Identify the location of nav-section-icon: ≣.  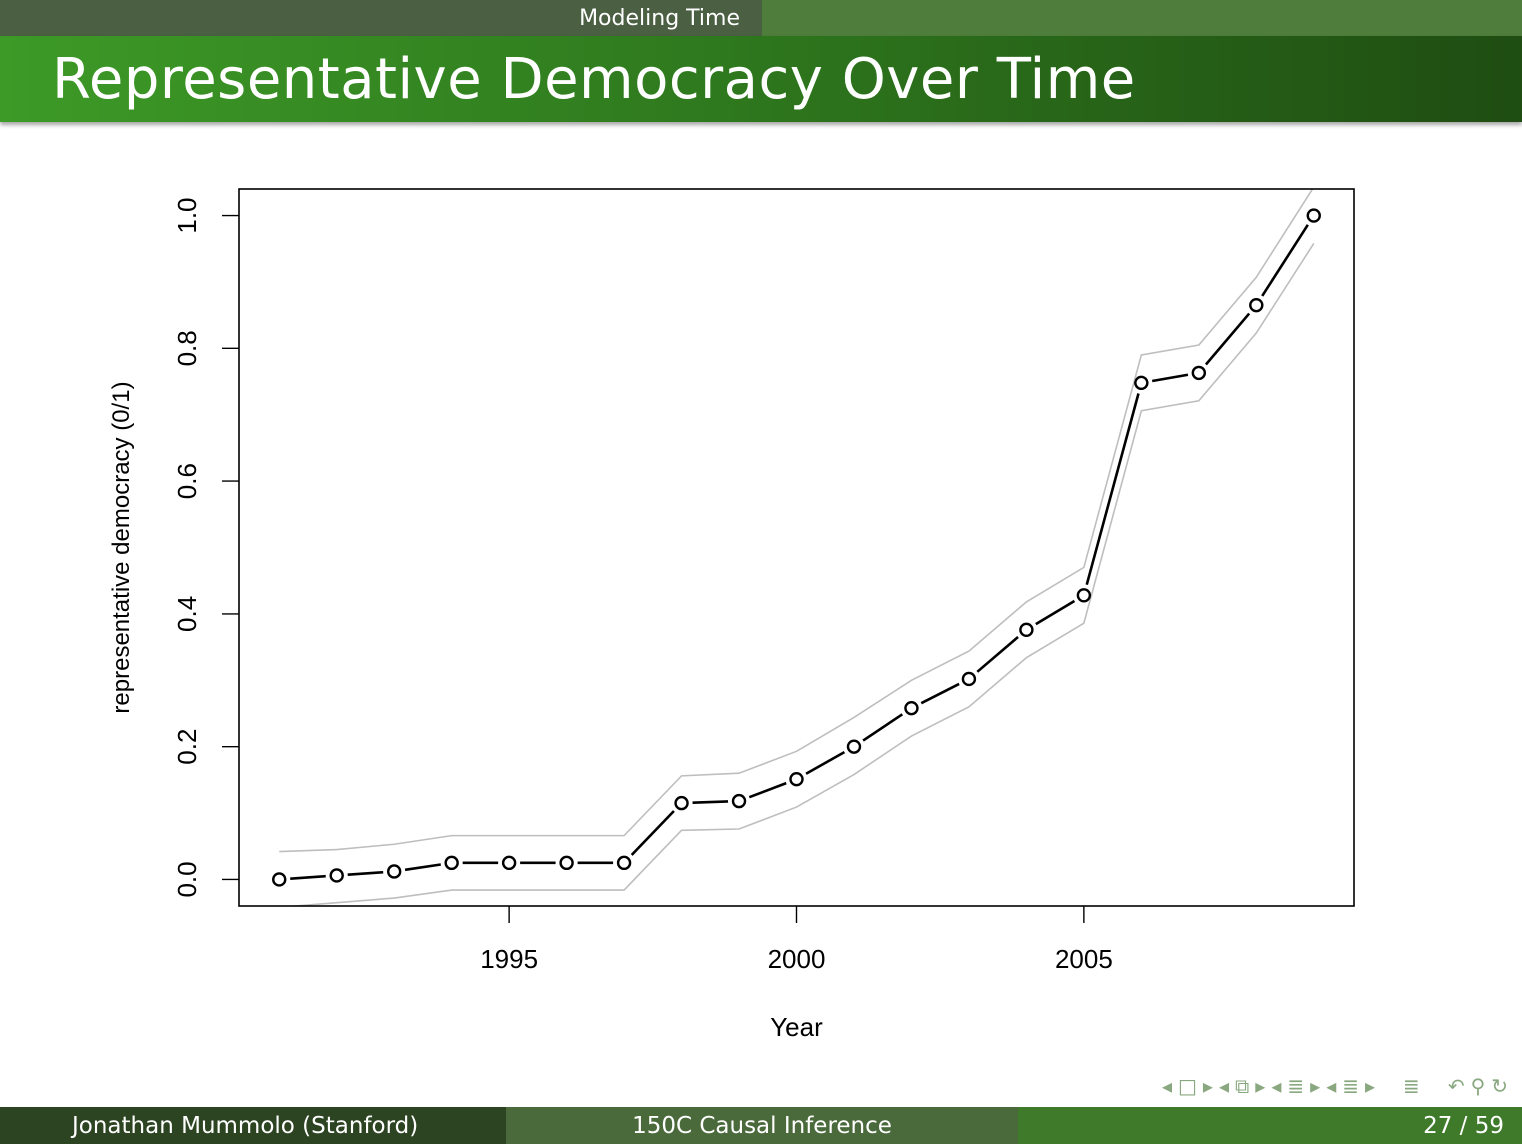
(1296, 1086).